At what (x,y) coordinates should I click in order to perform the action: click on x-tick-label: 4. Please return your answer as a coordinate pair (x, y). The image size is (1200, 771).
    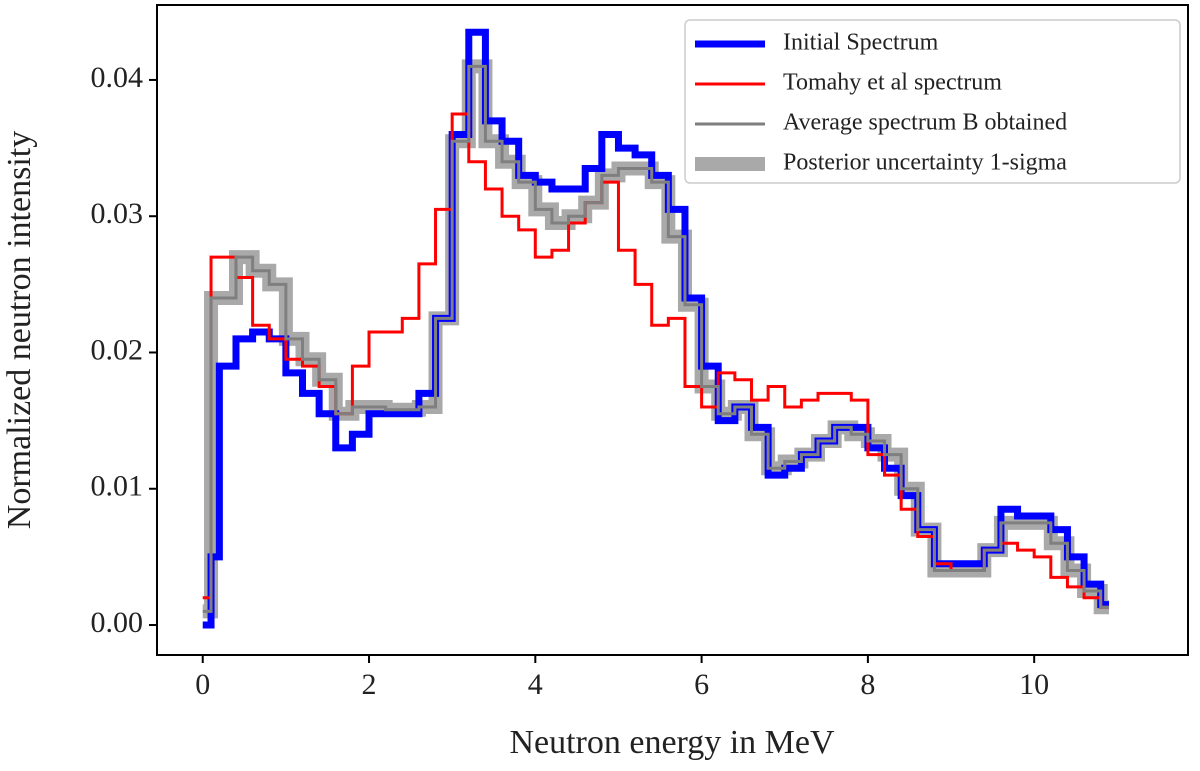
    Looking at the image, I should click on (535, 684).